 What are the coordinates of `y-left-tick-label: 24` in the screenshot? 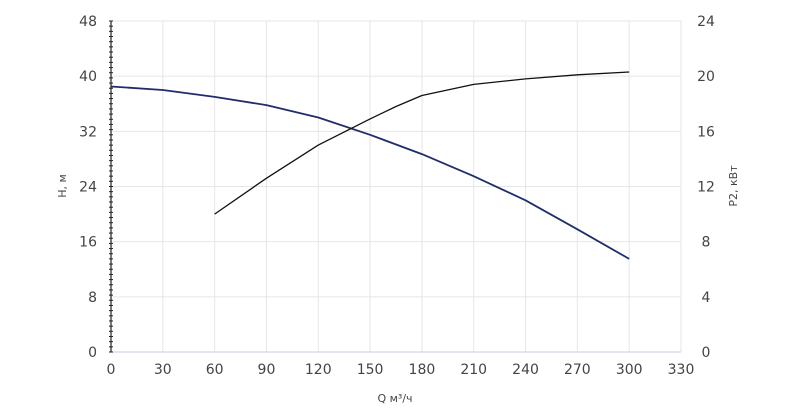 It's located at (88, 188).